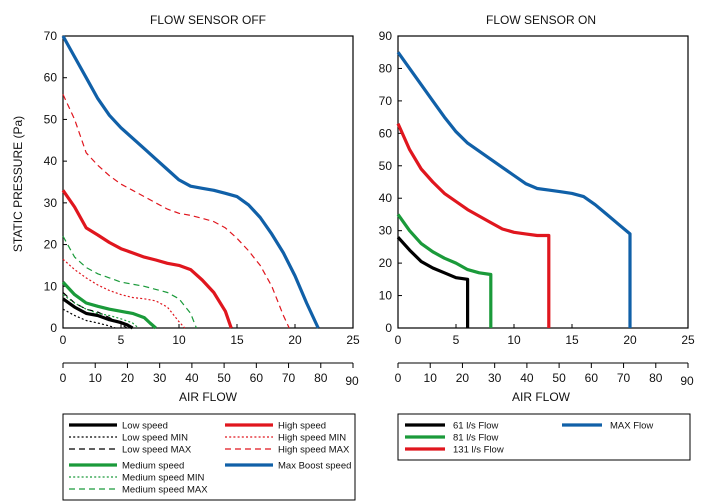  What do you see at coordinates (163, 478) in the screenshot?
I see `legend-label: Medium speed MIN` at bounding box center [163, 478].